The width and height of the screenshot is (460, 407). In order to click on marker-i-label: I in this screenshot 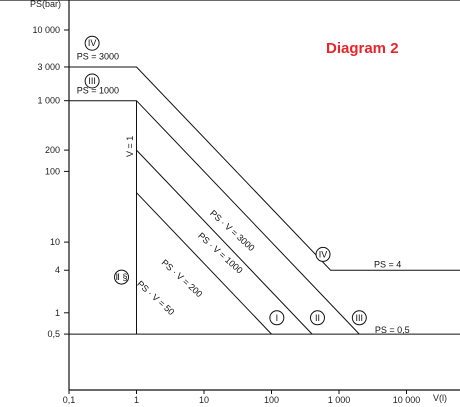, I will do `click(277, 318)`.